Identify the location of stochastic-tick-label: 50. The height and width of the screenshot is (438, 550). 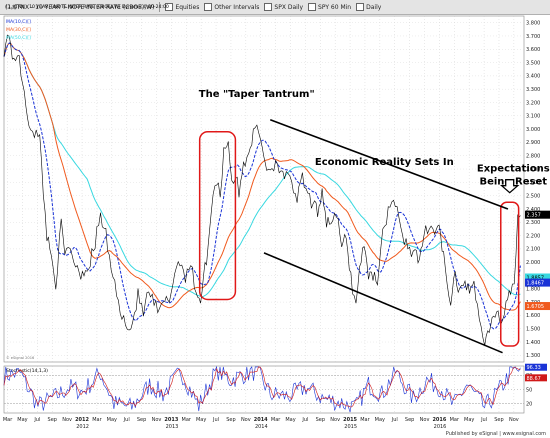
(529, 390).